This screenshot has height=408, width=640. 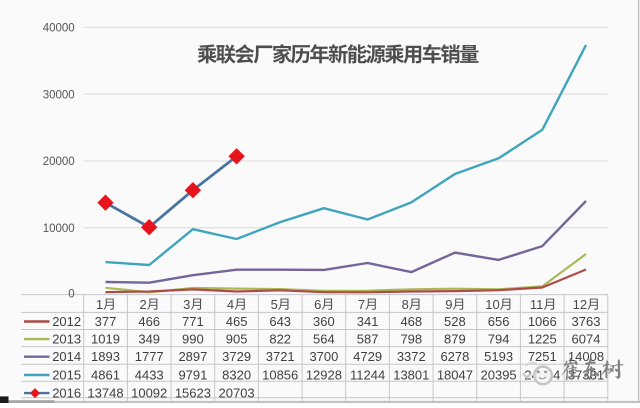 What do you see at coordinates (411, 374) in the screenshot?
I see `svg-text: 13801` at bounding box center [411, 374].